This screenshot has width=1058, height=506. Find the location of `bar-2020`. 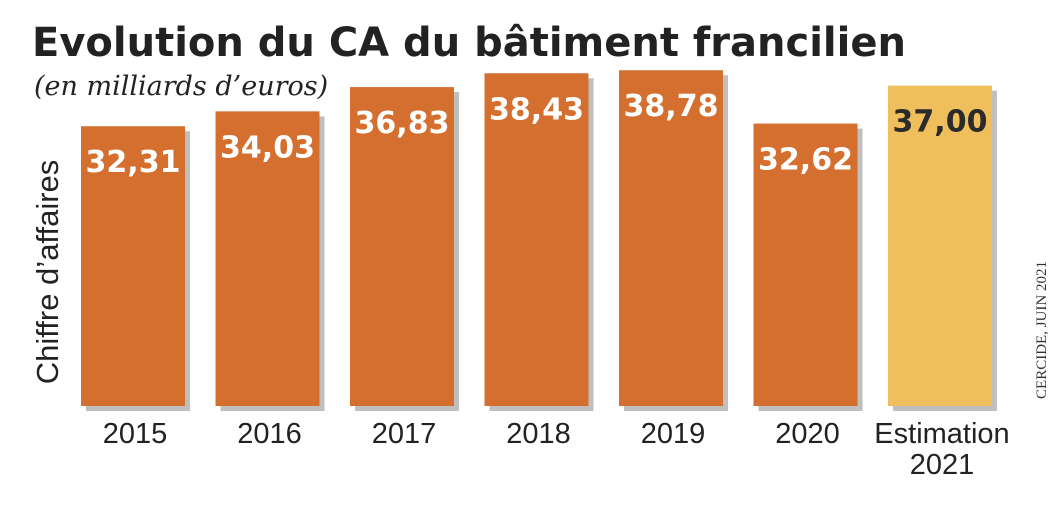

bar-2020 is located at coordinates (805, 264).